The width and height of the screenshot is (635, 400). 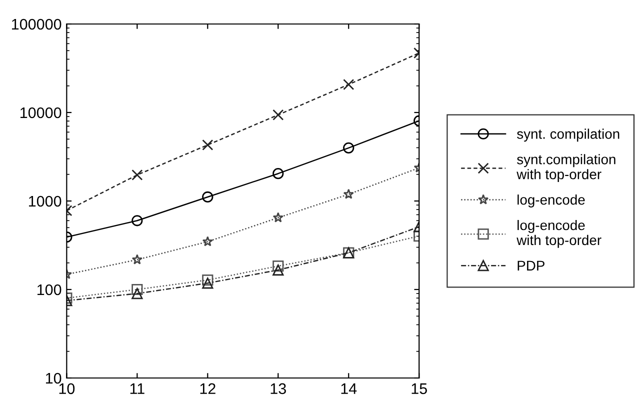 What do you see at coordinates (349, 388) in the screenshot?
I see `x-tick-label: 14` at bounding box center [349, 388].